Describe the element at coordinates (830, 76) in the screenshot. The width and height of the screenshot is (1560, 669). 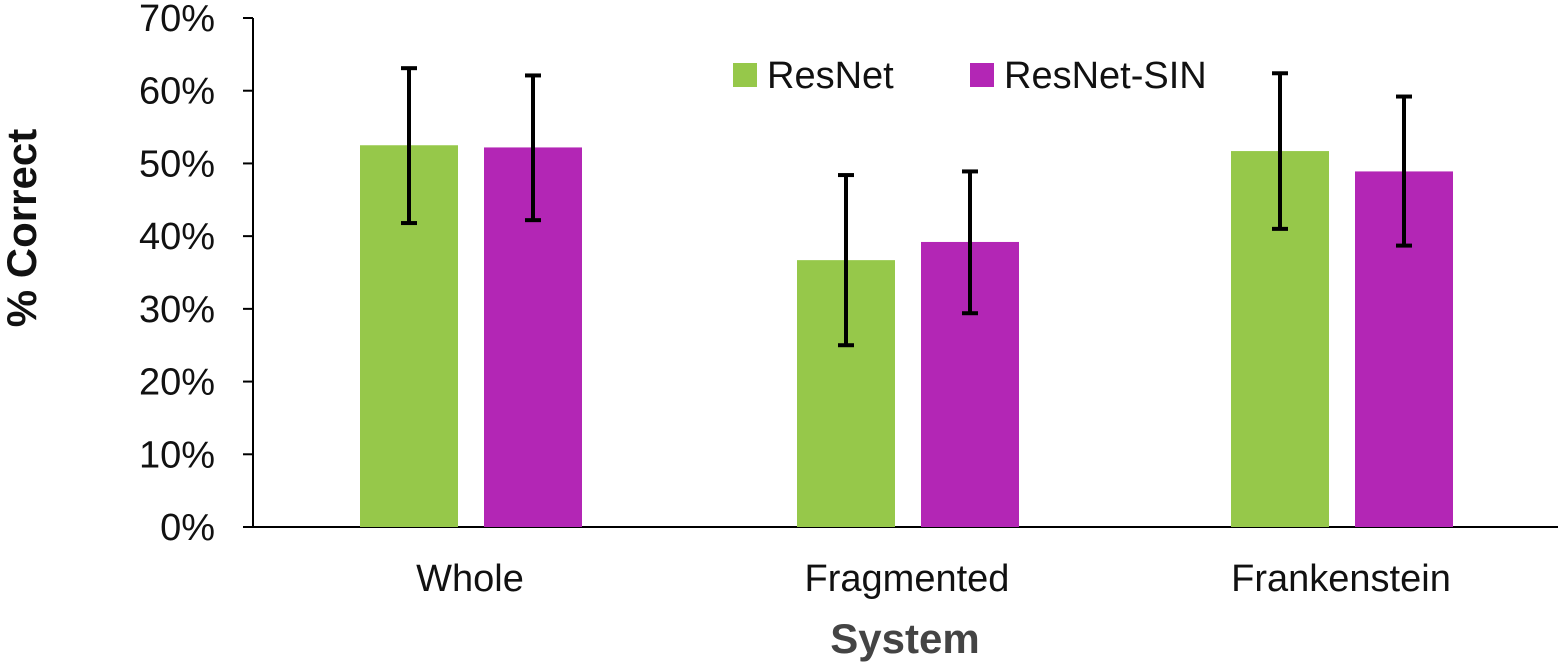
I see `legend-label: ResNet` at that location.